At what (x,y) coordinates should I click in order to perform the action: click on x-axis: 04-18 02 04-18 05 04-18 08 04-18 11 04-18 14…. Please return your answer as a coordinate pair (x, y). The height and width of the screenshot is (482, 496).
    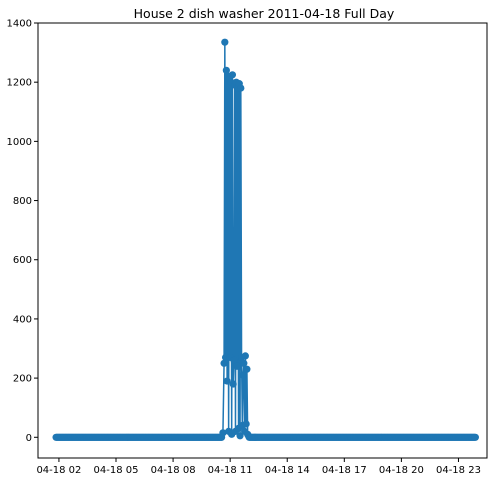
    Looking at the image, I should click on (258, 467).